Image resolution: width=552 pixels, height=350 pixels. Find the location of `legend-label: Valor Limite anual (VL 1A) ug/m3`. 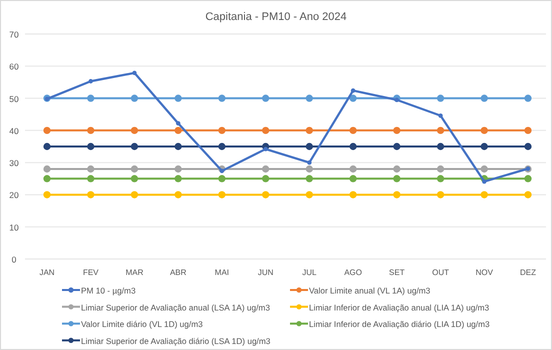

legend-label: Valor Limite anual (VL 1A) ug/m3 is located at coordinates (370, 291).